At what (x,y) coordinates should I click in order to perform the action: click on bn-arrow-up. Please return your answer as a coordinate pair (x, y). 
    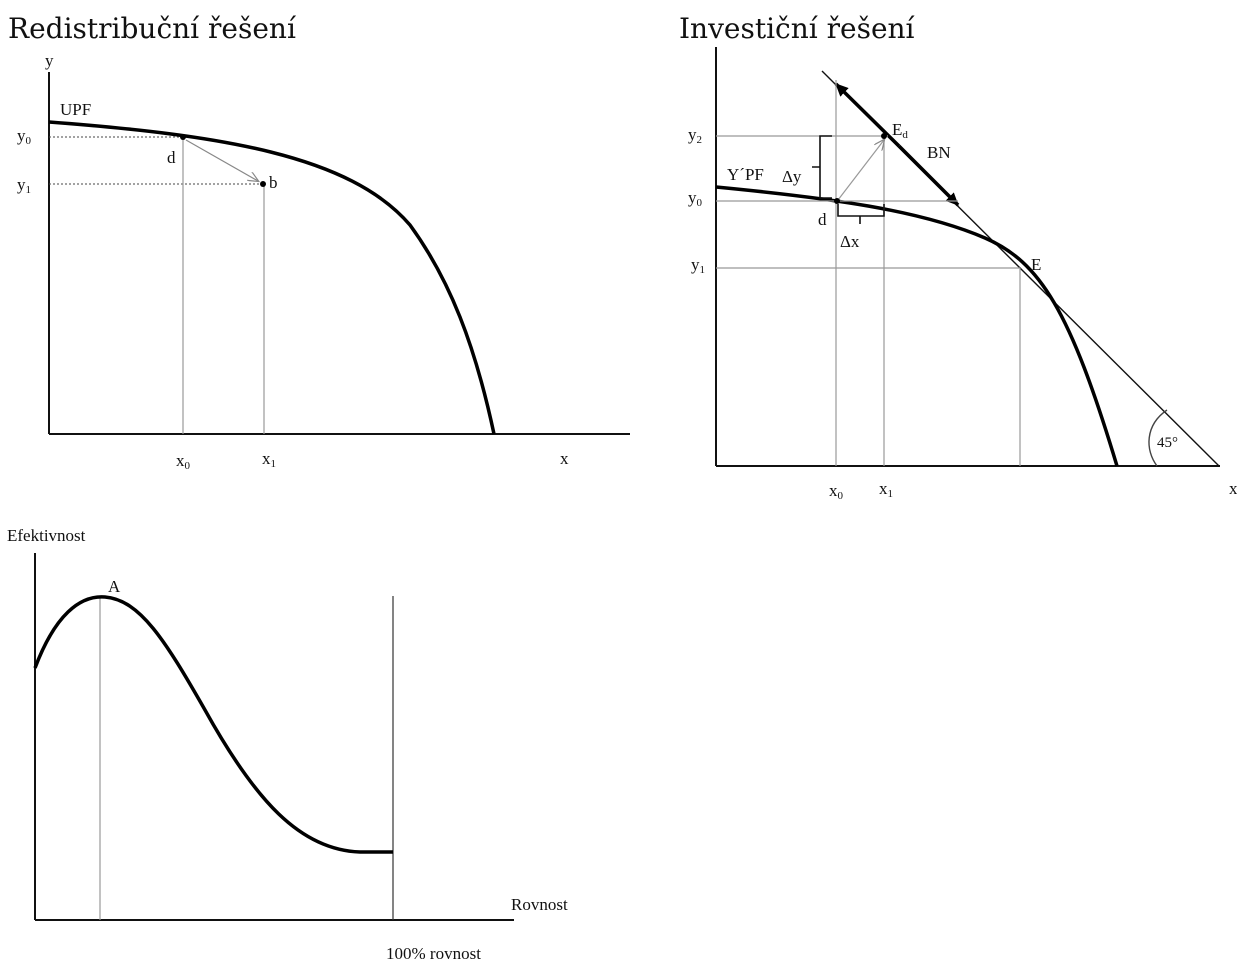
    Looking at the image, I should click on (867, 115).